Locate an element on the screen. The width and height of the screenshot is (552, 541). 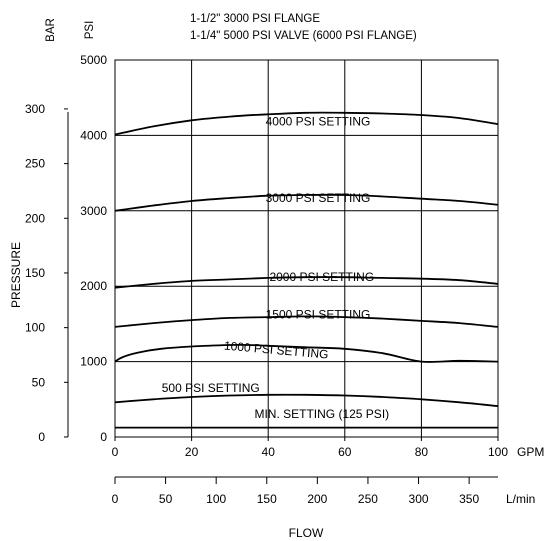
flow-axis-label: FLOW is located at coordinates (306, 533).